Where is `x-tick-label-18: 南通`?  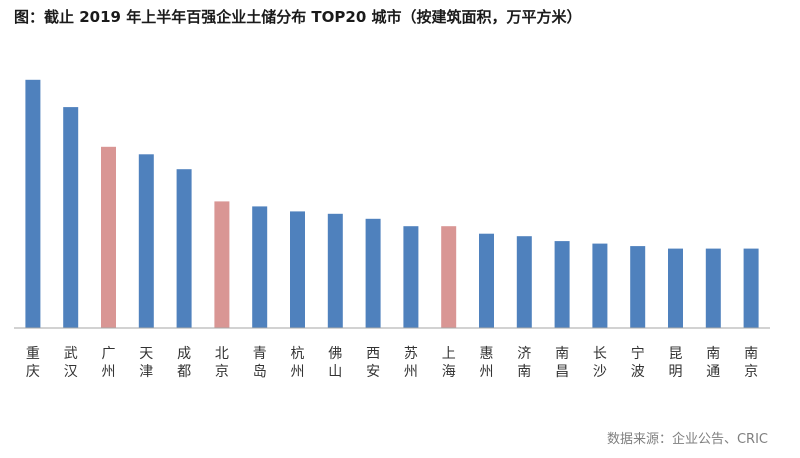 x-tick-label-18: 南通 is located at coordinates (713, 363).